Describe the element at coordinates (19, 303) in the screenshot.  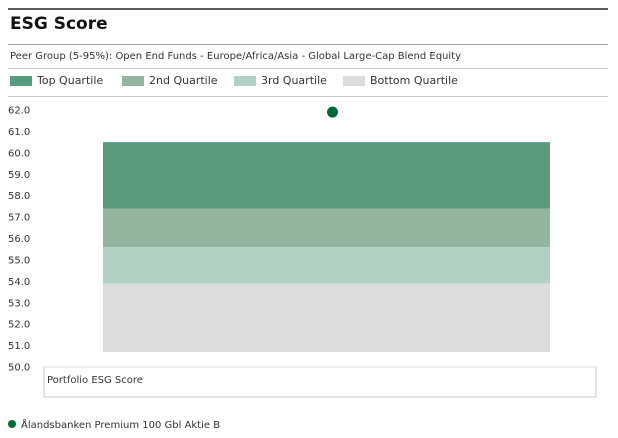
I see `y-tick-label: 53.0` at that location.